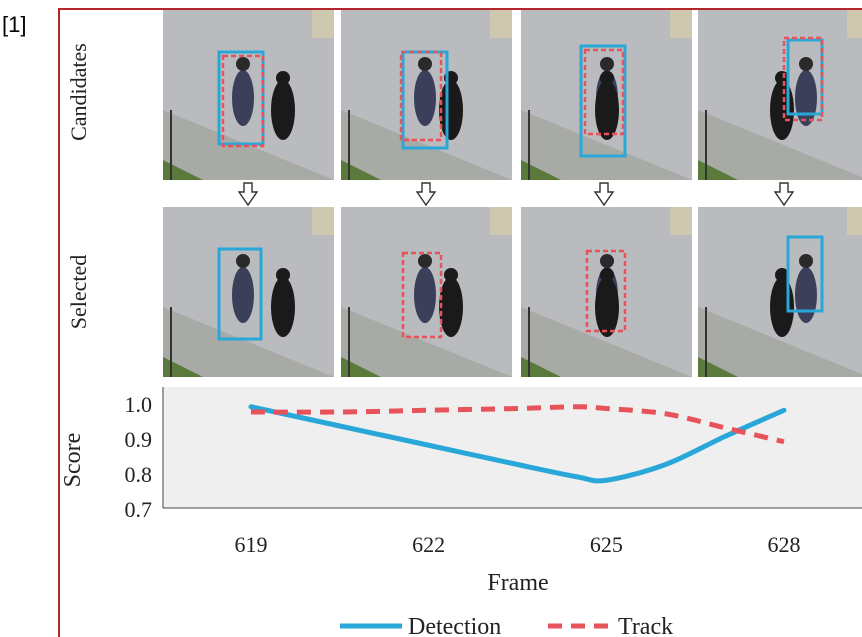  Describe the element at coordinates (139, 474) in the screenshot. I see `y-tick-label: 0.8` at that location.